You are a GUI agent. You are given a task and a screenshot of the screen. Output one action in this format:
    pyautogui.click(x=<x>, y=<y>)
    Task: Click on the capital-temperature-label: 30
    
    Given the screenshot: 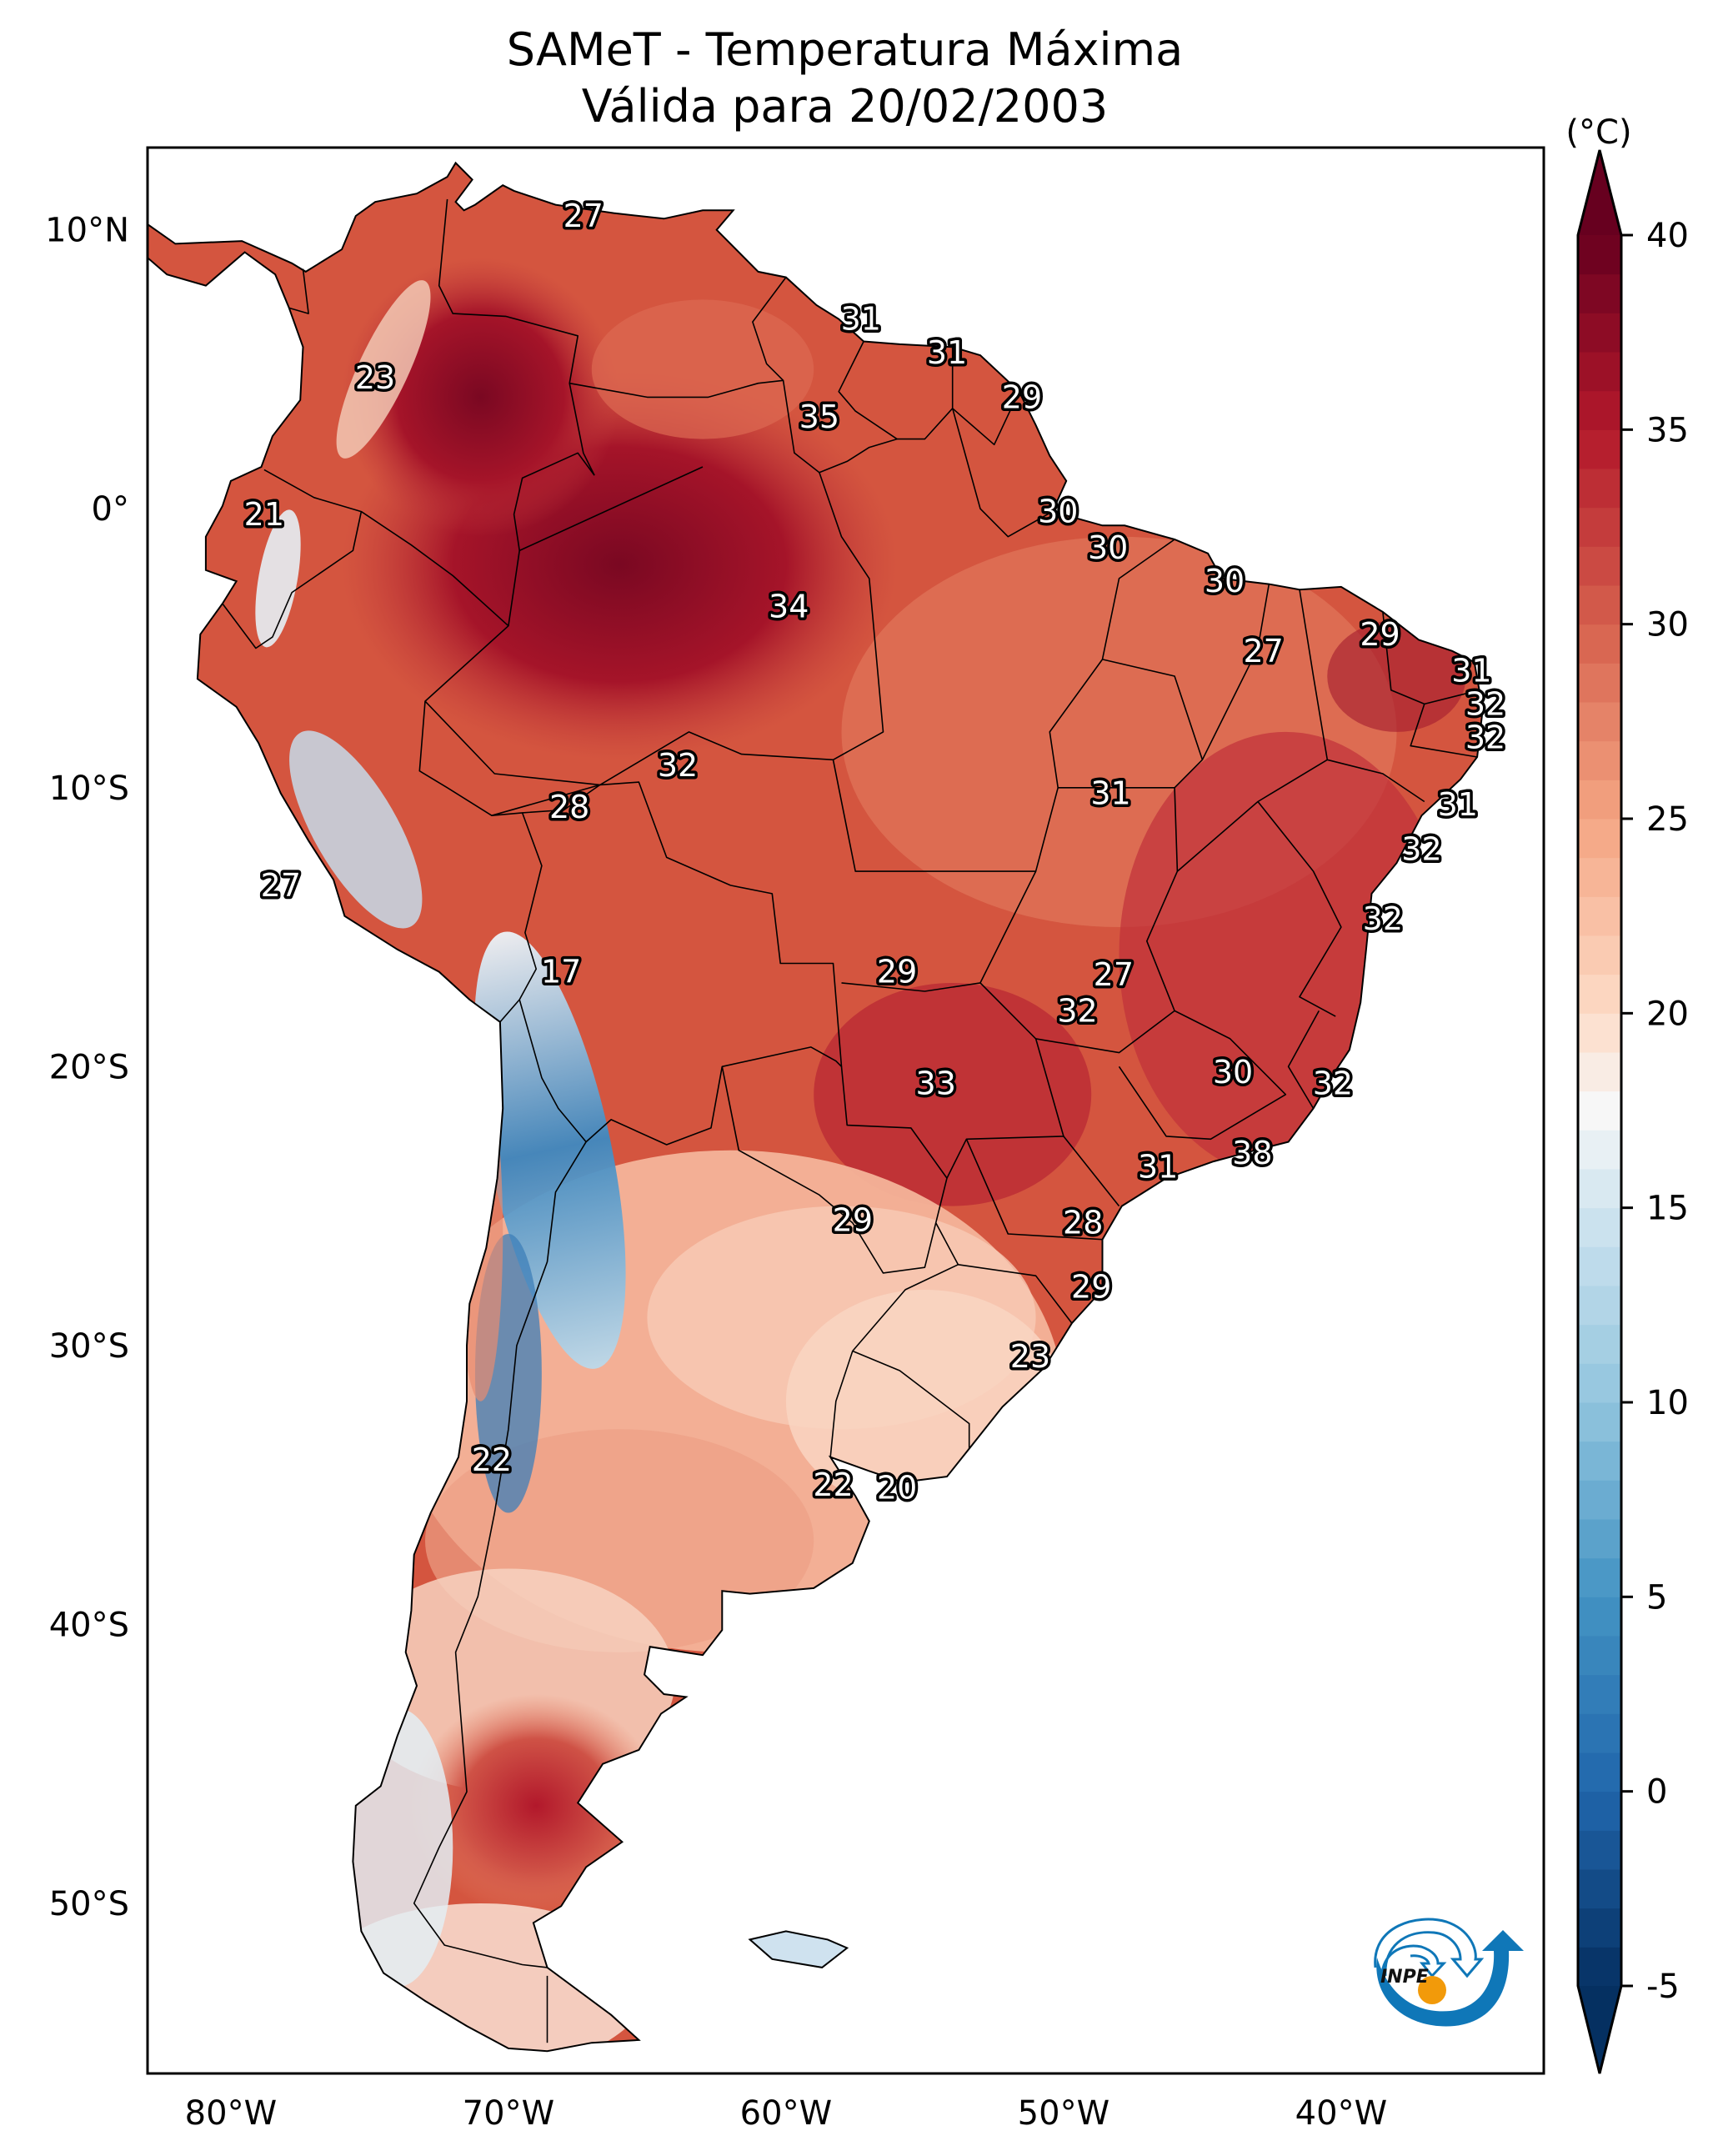 What is the action you would take?
    pyautogui.click(x=1108, y=548)
    